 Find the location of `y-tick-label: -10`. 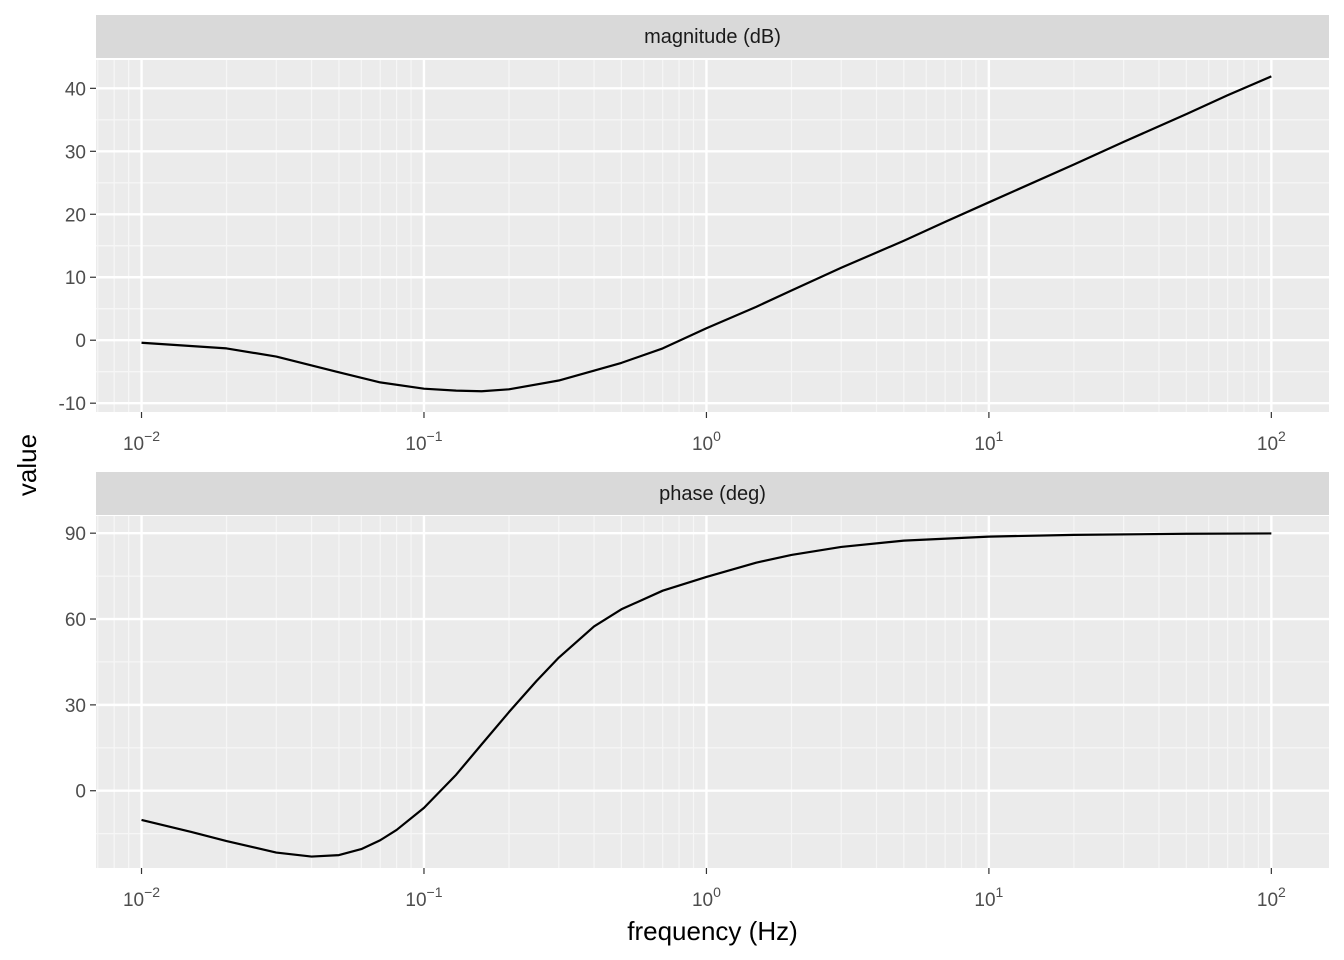

y-tick-label: -10 is located at coordinates (72, 404).